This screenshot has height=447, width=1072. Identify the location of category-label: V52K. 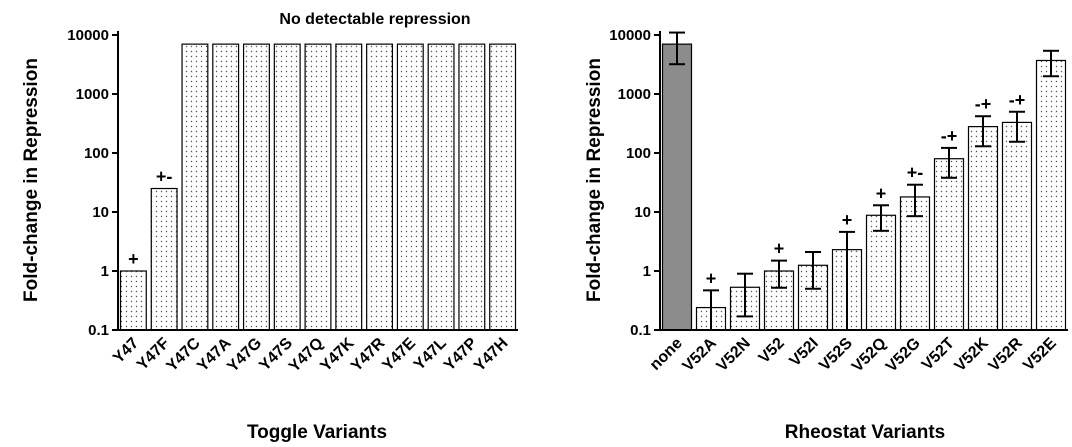
(972, 354).